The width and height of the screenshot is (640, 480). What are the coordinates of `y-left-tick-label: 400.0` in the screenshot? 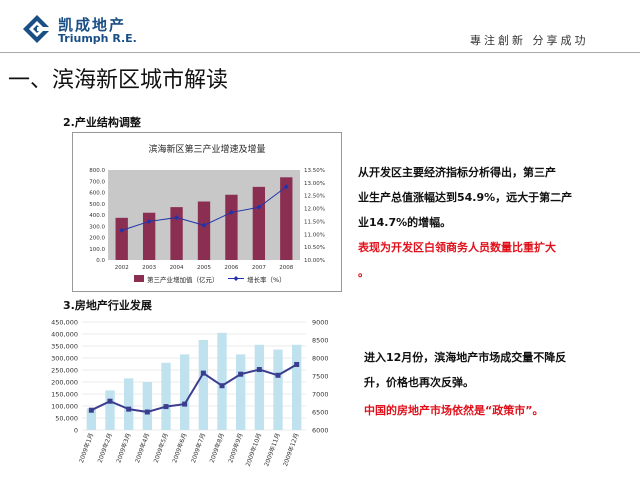 It's located at (97, 216).